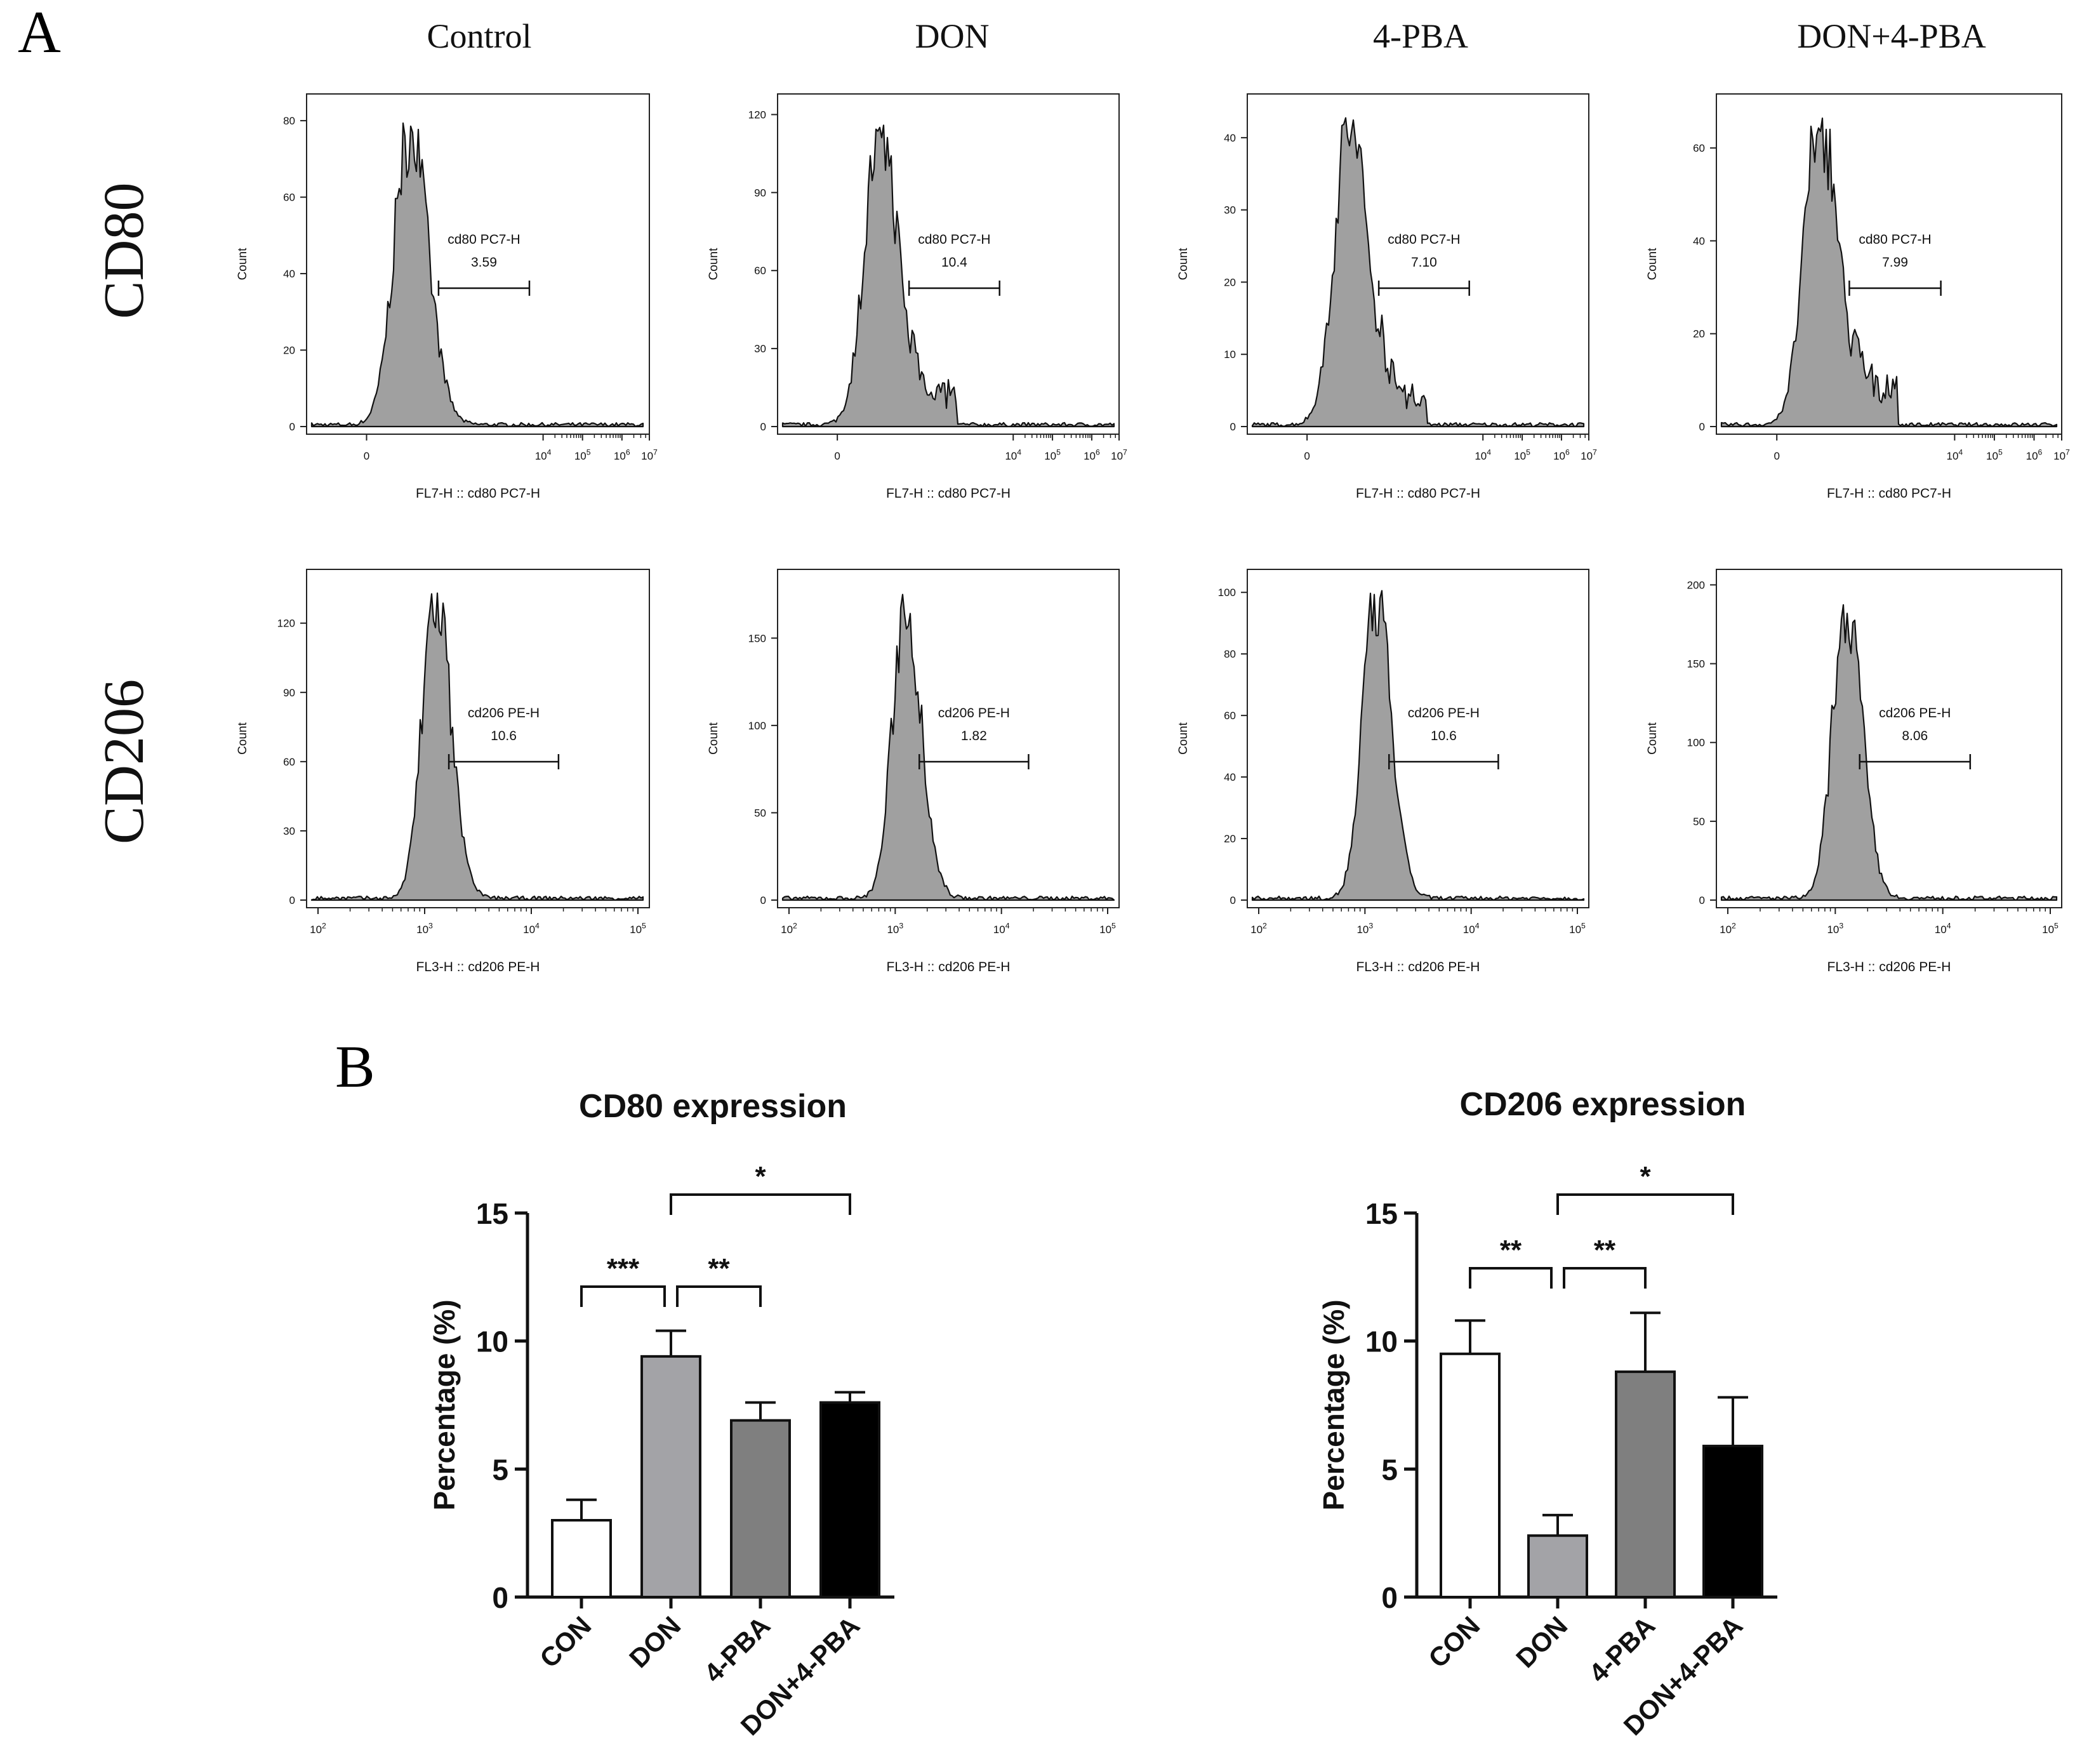 The width and height of the screenshot is (2082, 1764). I want to click on y-tick-label: 80, so click(1230, 654).